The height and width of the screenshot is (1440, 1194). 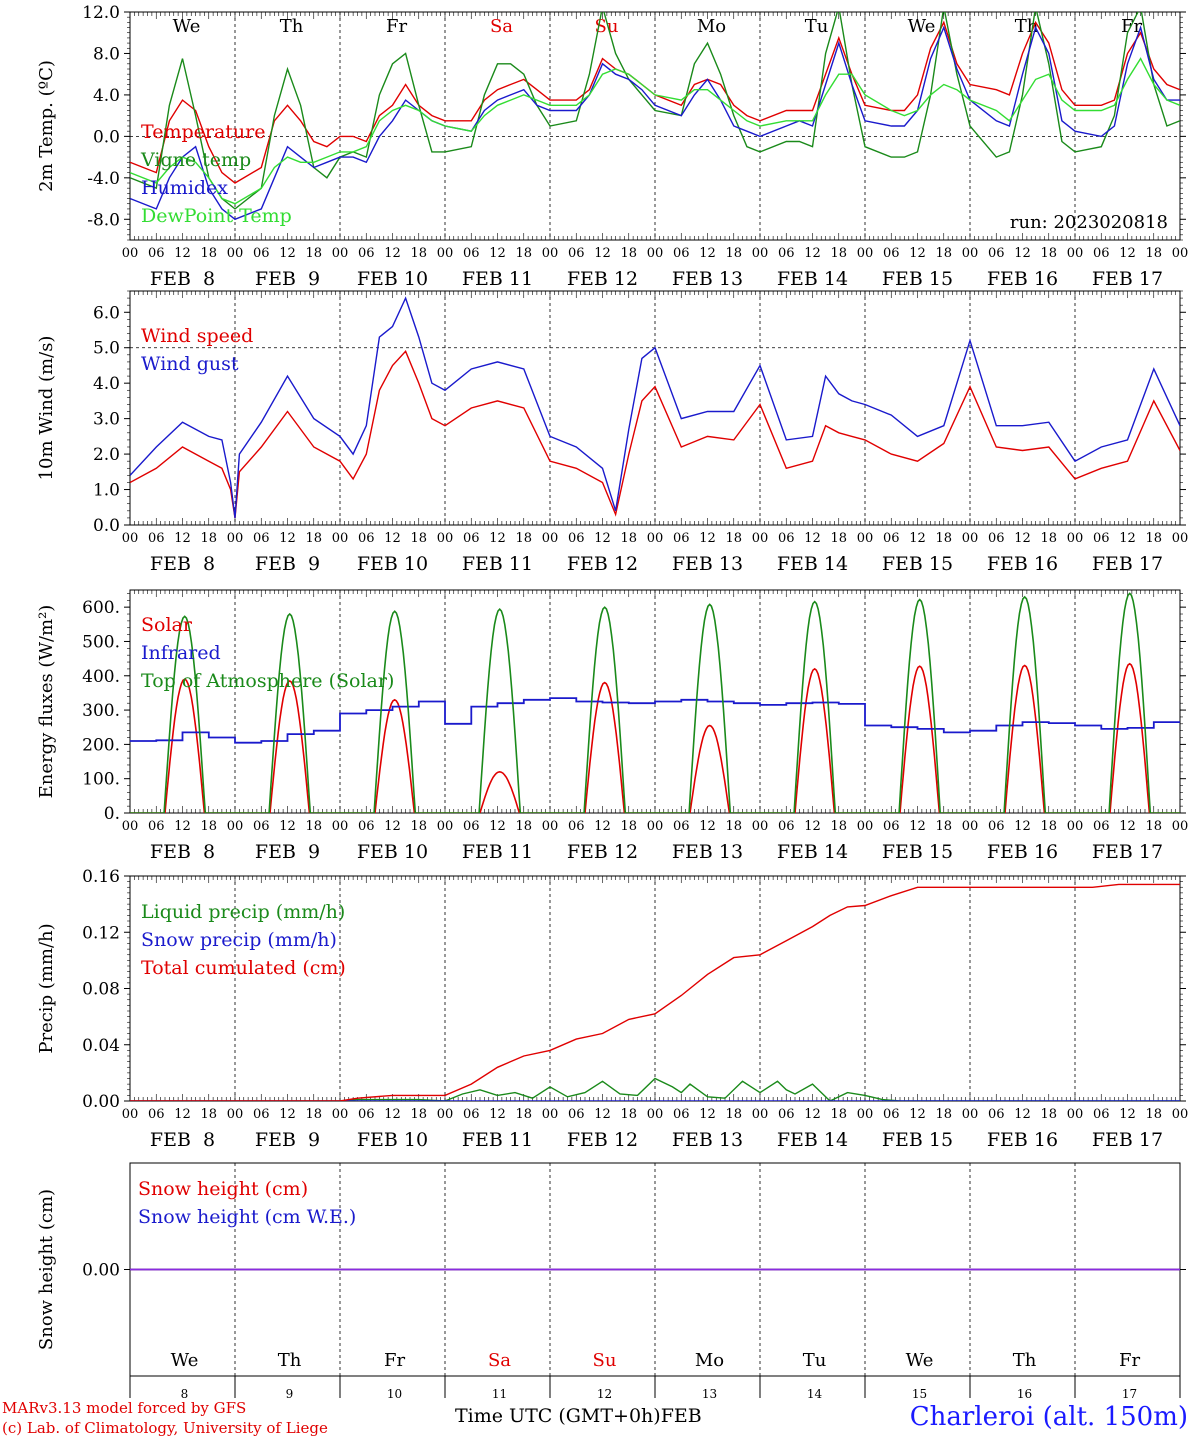 I want to click on date-label: FEB 11, so click(x=497, y=1140).